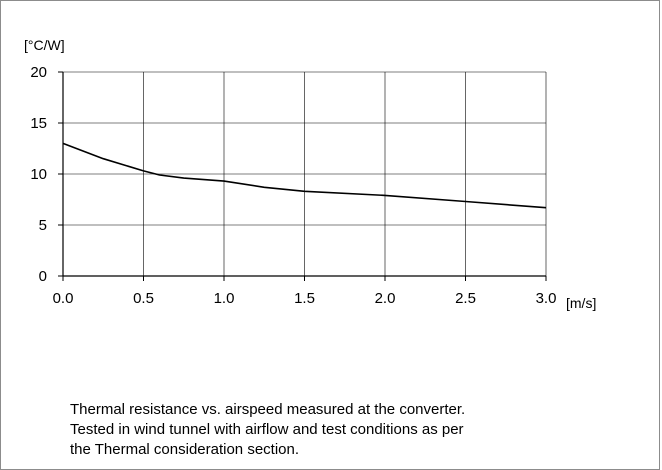 The width and height of the screenshot is (662, 470). I want to click on y-tick-label-1: 5, so click(43, 225).